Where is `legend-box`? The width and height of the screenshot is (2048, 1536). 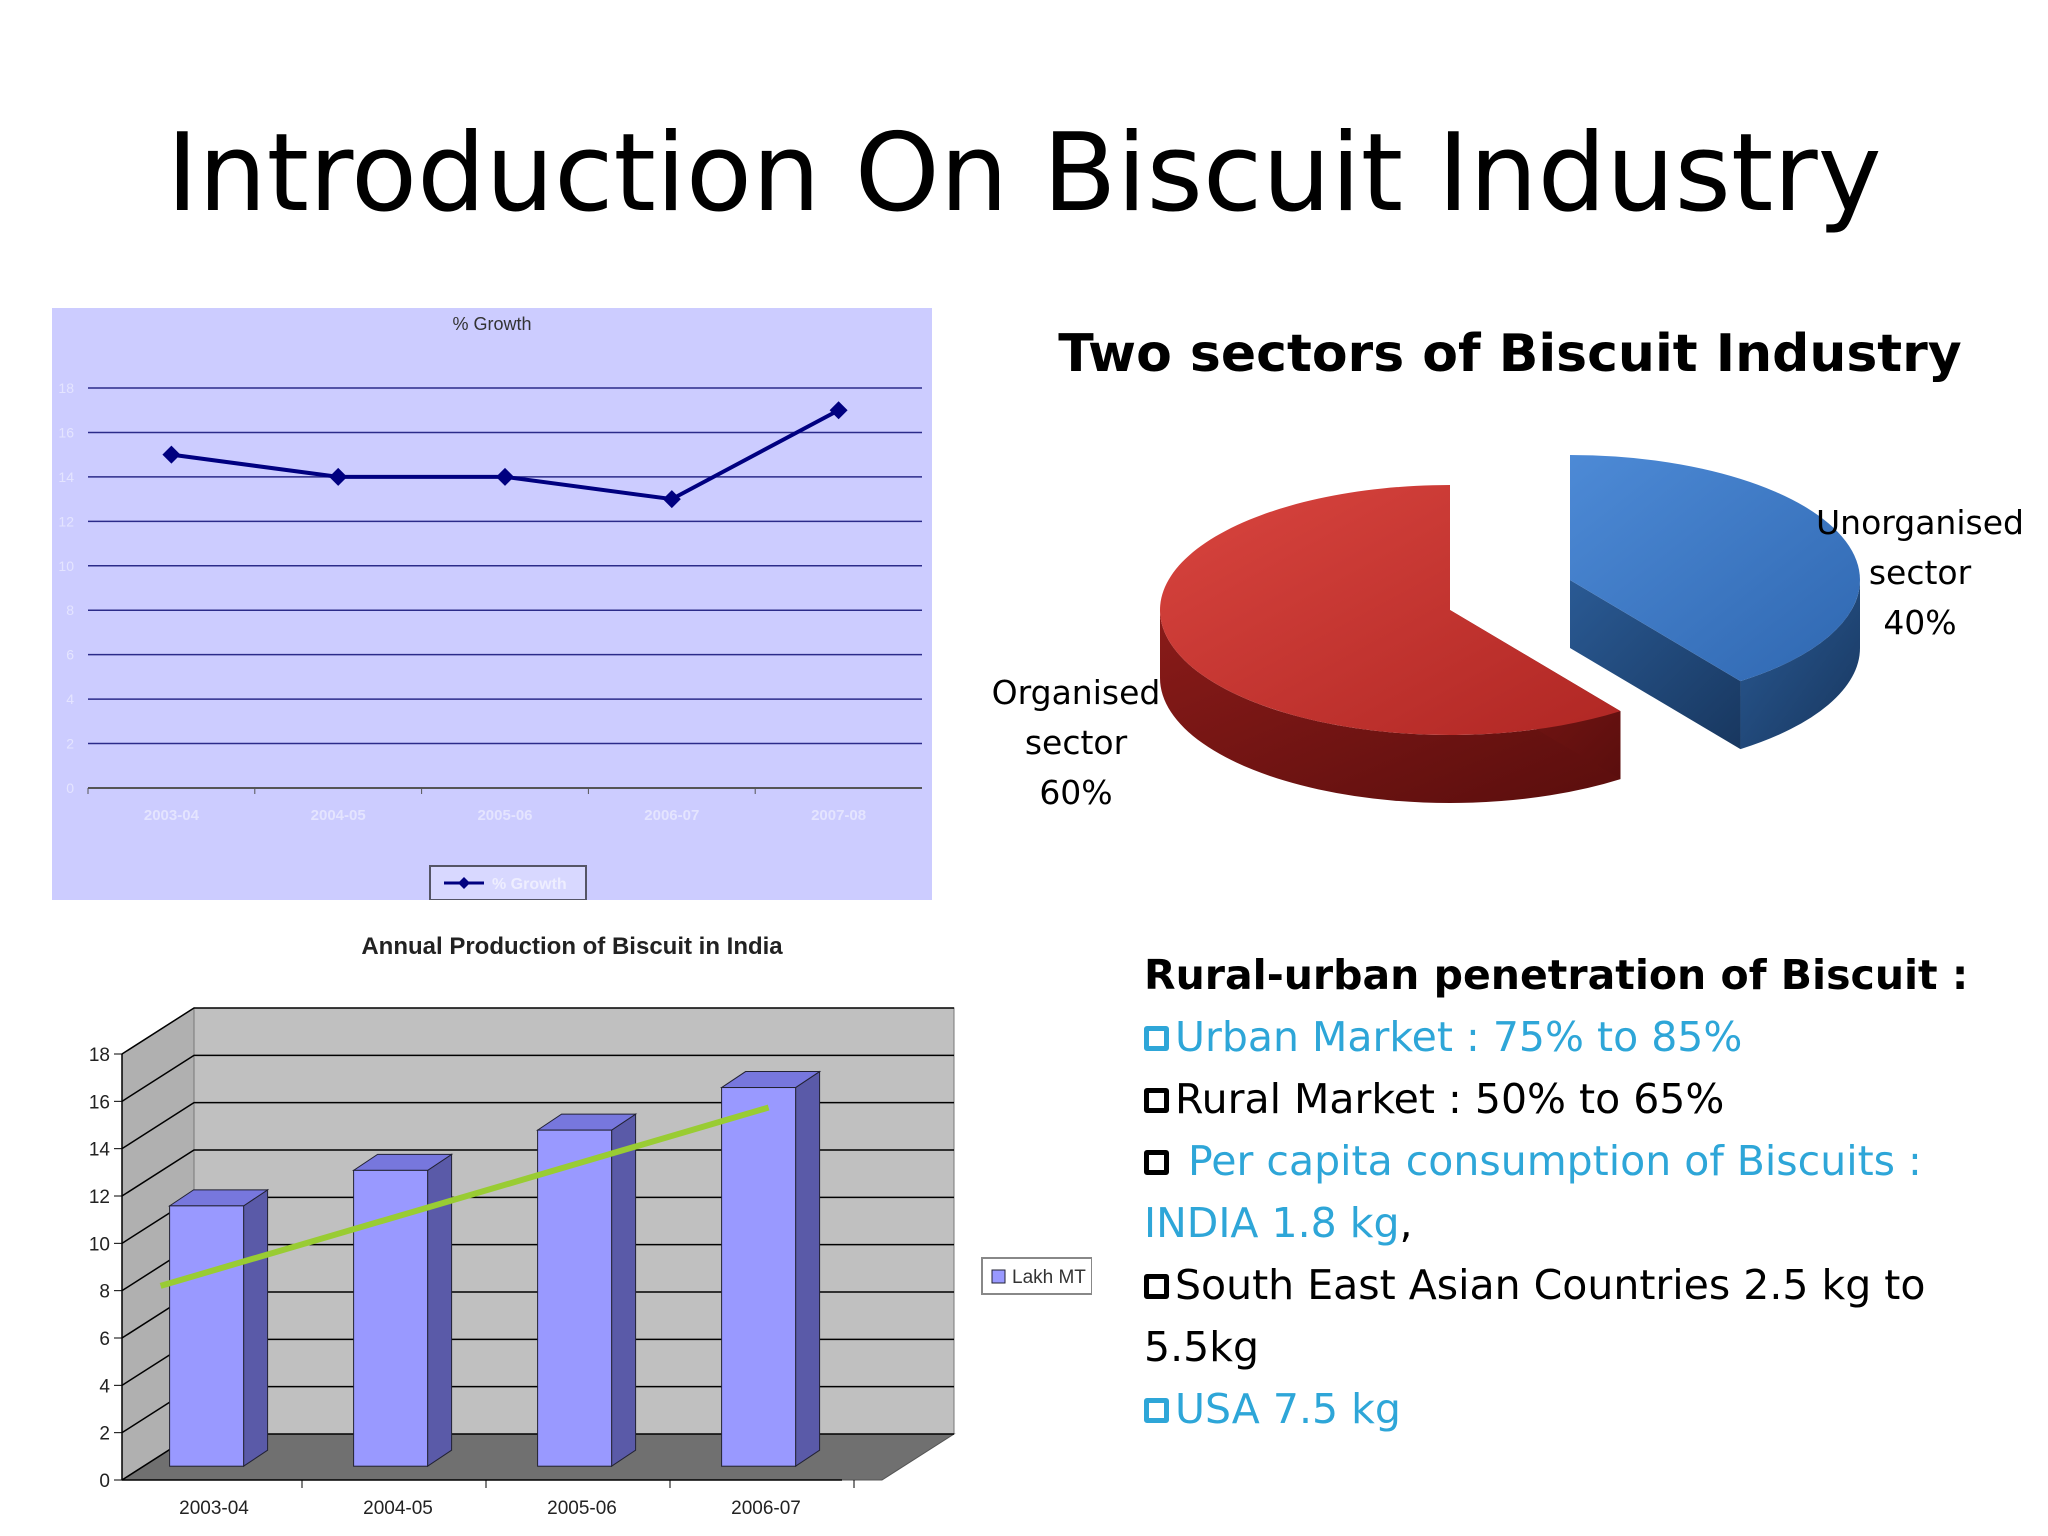
legend-box is located at coordinates (1036, 1276).